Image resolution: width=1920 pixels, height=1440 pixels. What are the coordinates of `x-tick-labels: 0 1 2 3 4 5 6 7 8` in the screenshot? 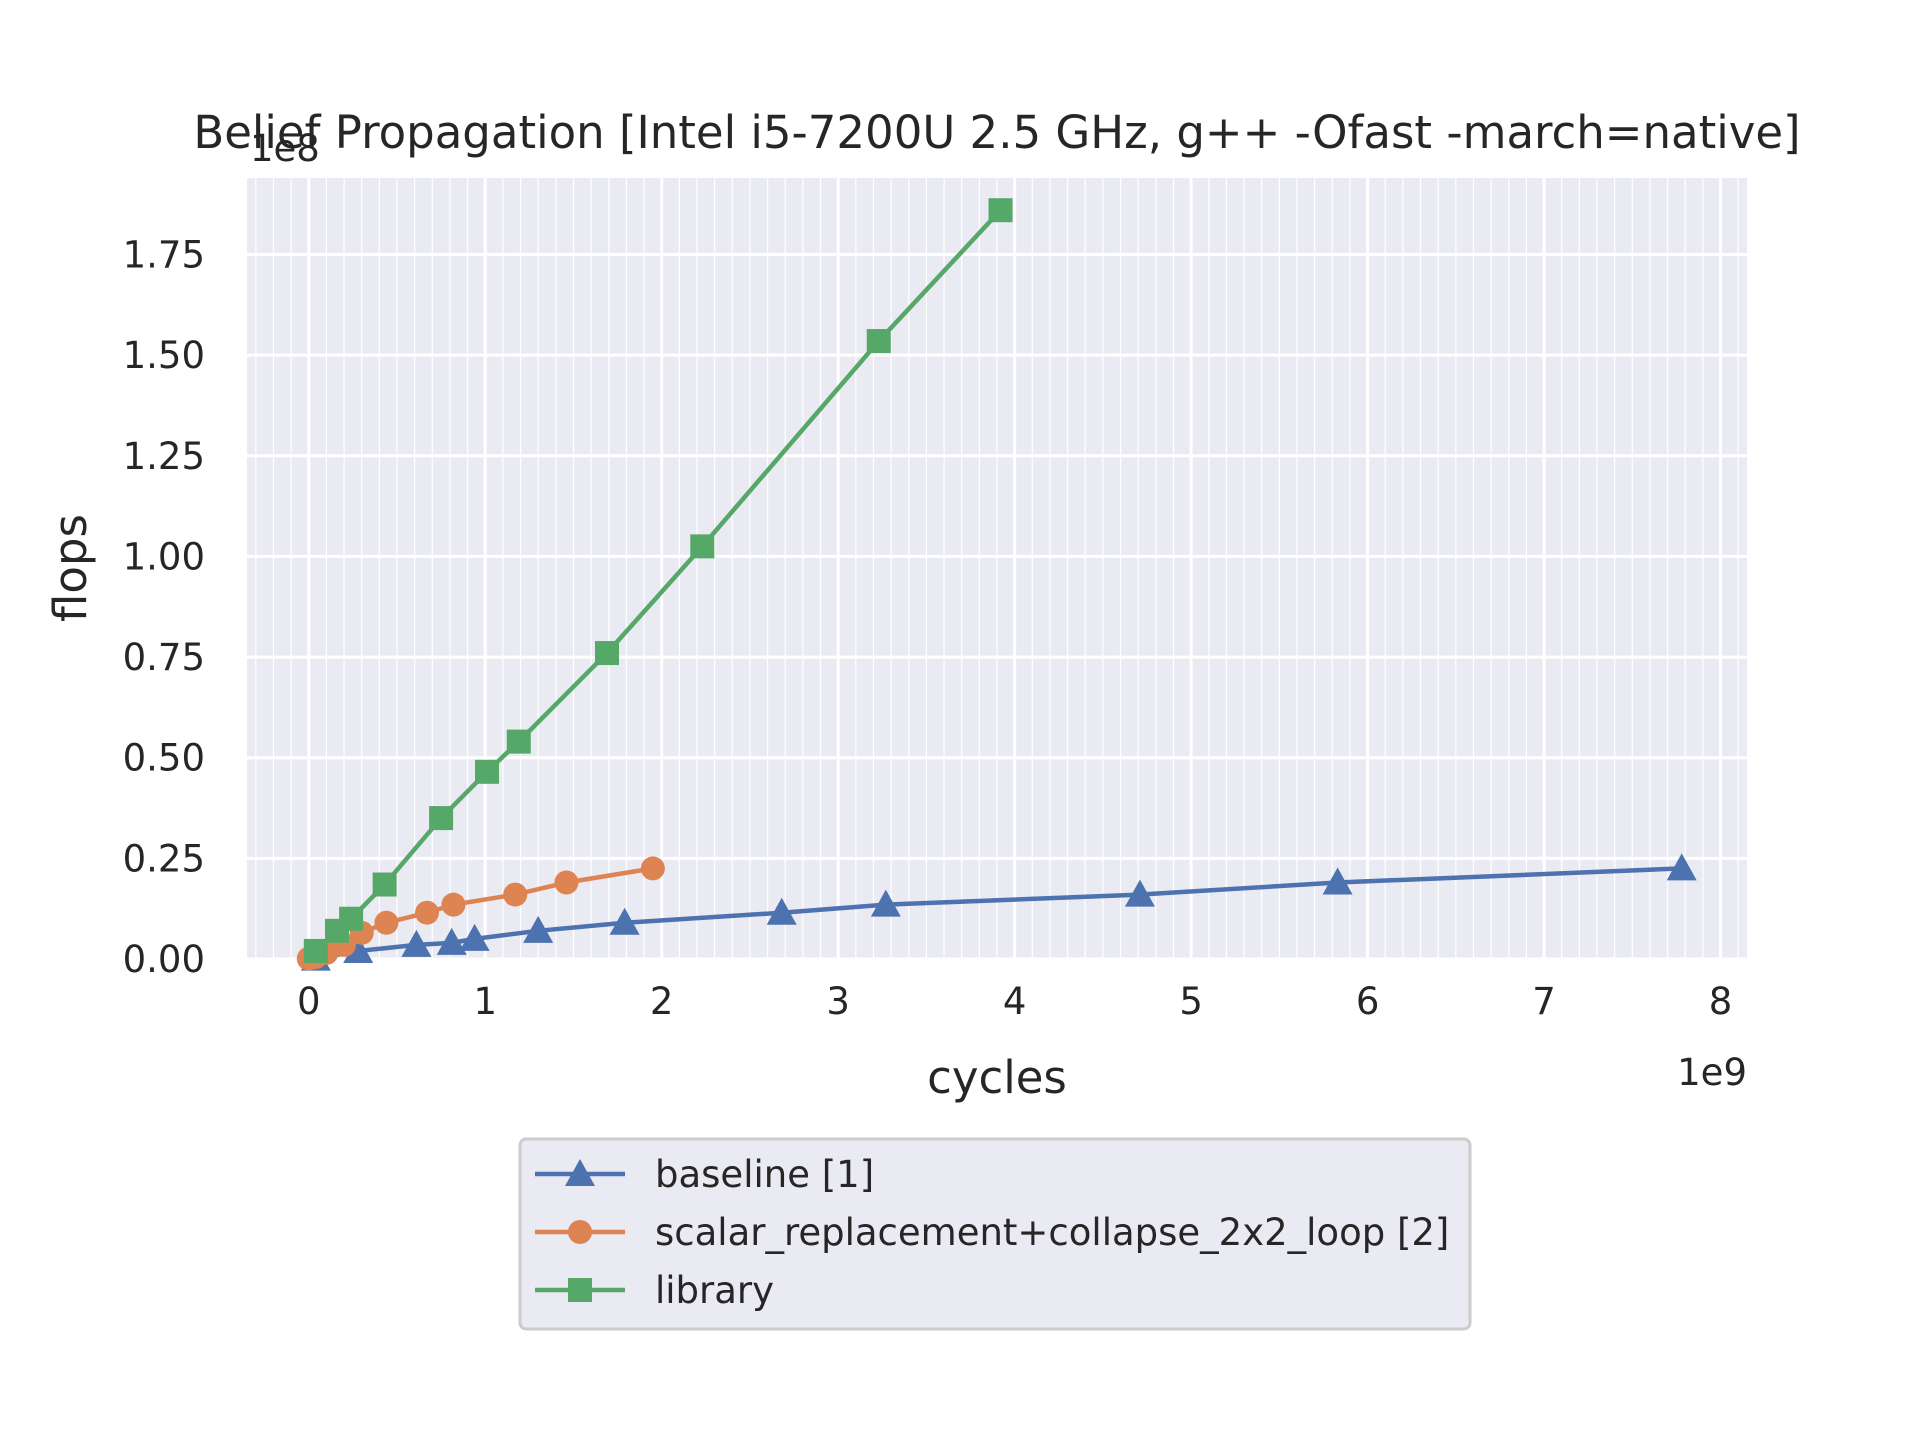 It's located at (1014, 1001).